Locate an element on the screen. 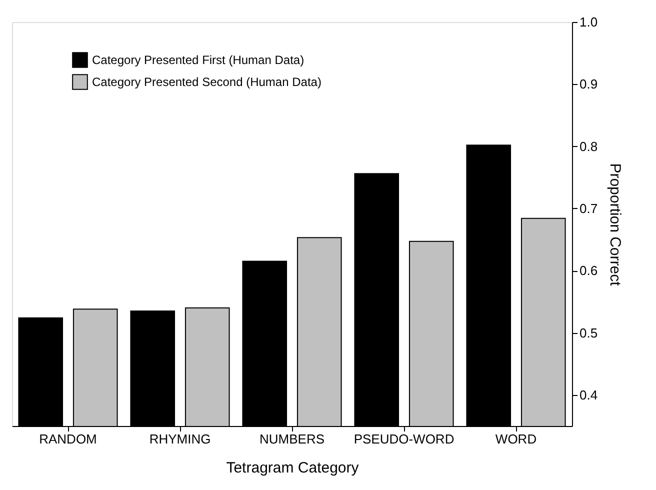 This screenshot has height=490, width=656. y-tick-label: 0.5 is located at coordinates (589, 332).